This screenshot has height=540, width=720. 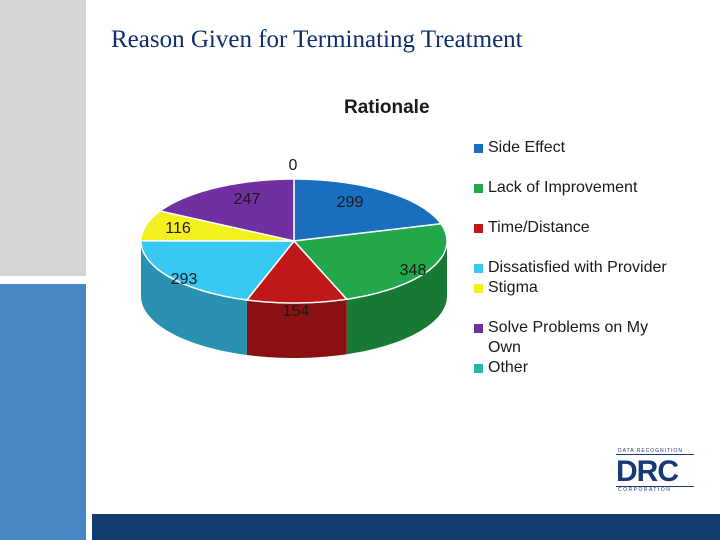 I want to click on data-label-dissatisfied-with-provider: 293, so click(x=184, y=279).